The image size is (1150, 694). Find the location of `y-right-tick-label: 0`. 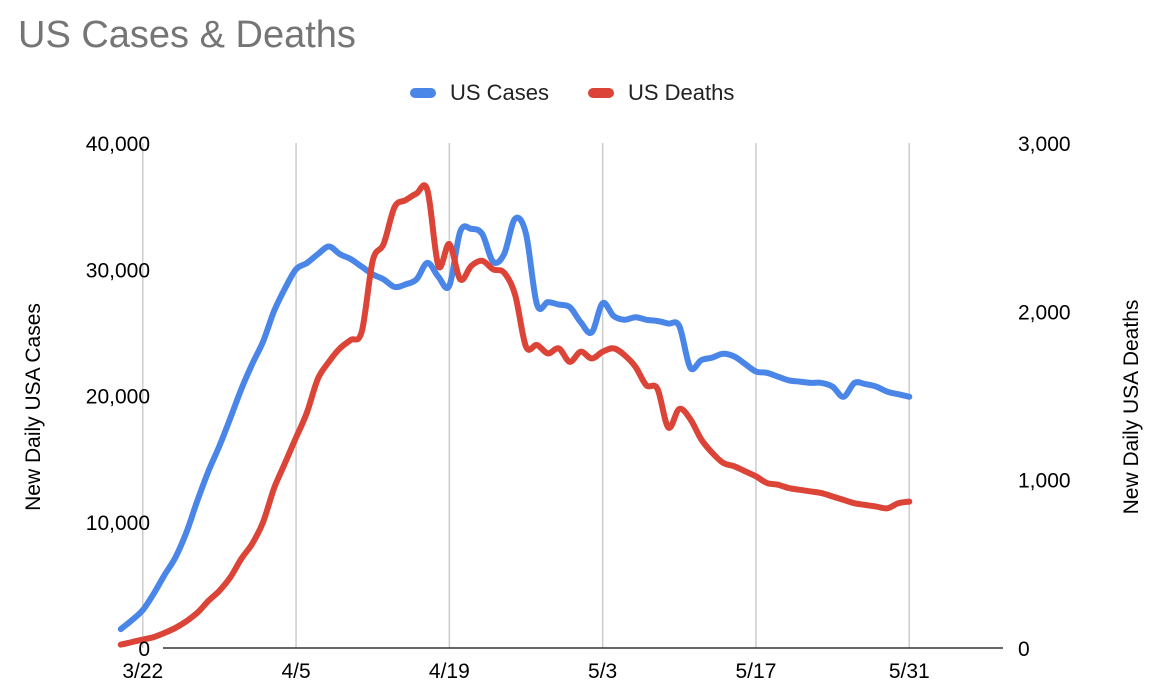

y-right-tick-label: 0 is located at coordinates (1024, 649).